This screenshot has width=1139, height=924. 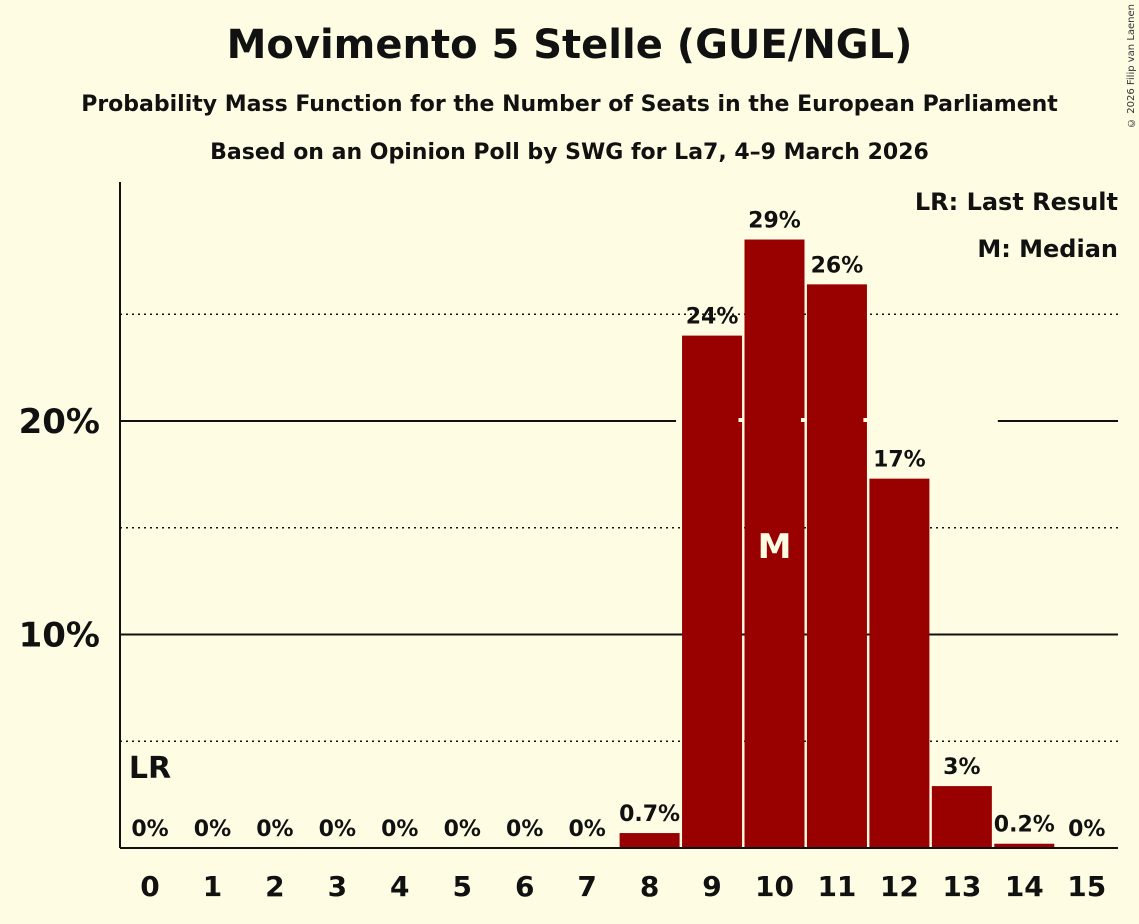 I want to click on x-tick-label: 14, so click(x=1024, y=886).